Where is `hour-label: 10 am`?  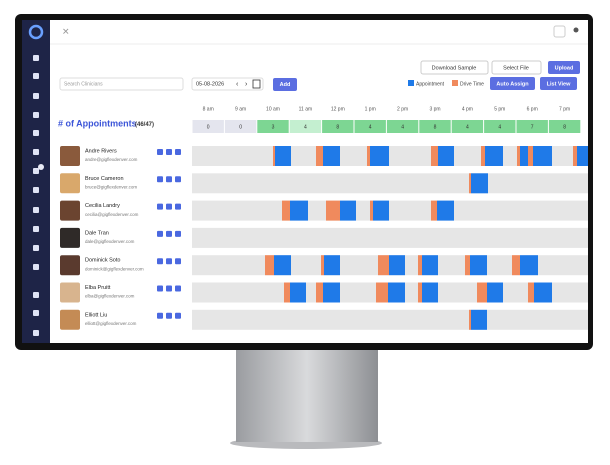 hour-label: 10 am is located at coordinates (273, 109).